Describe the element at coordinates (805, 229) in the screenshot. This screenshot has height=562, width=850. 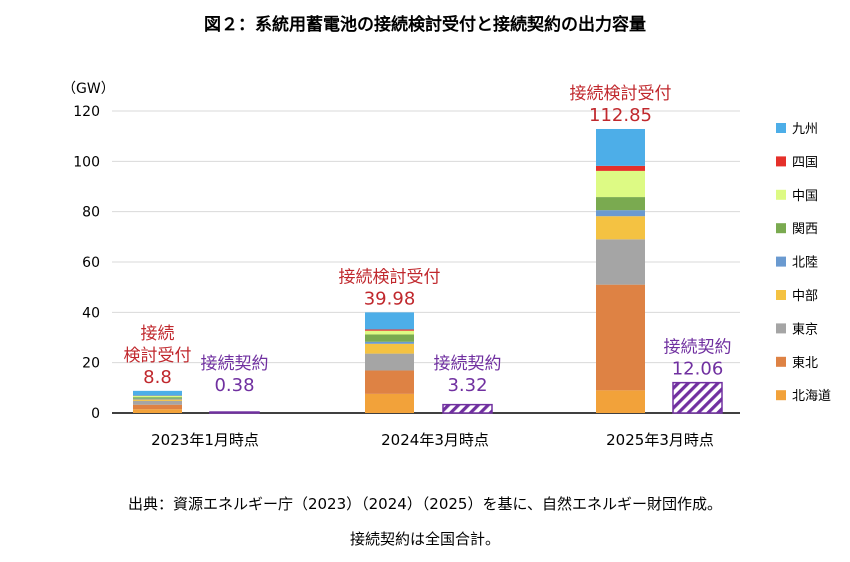
I see `legend-label: 関西` at that location.